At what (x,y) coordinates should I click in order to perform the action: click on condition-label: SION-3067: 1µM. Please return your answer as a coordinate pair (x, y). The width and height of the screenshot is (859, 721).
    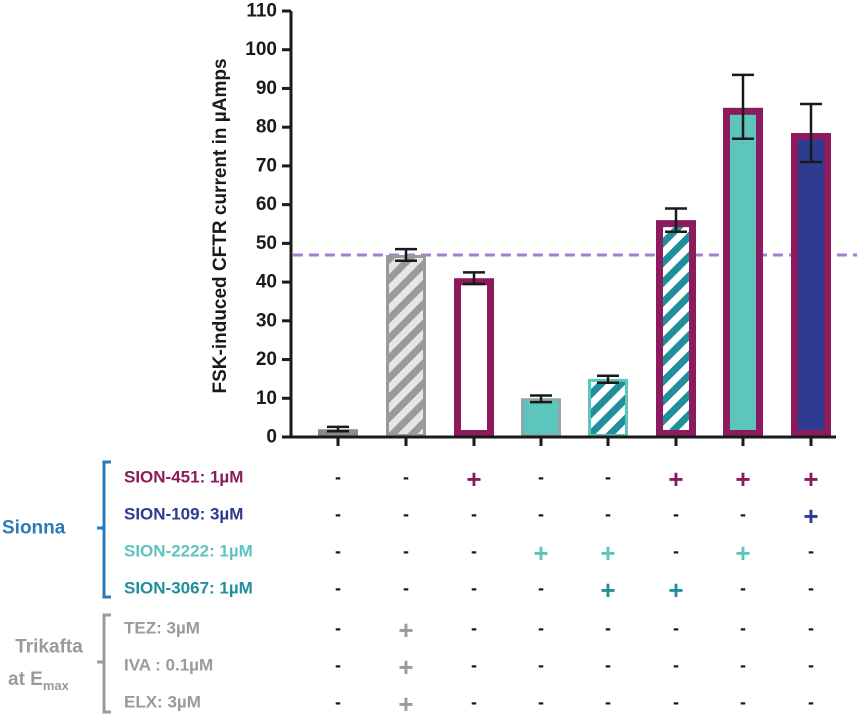
    Looking at the image, I should click on (188, 588).